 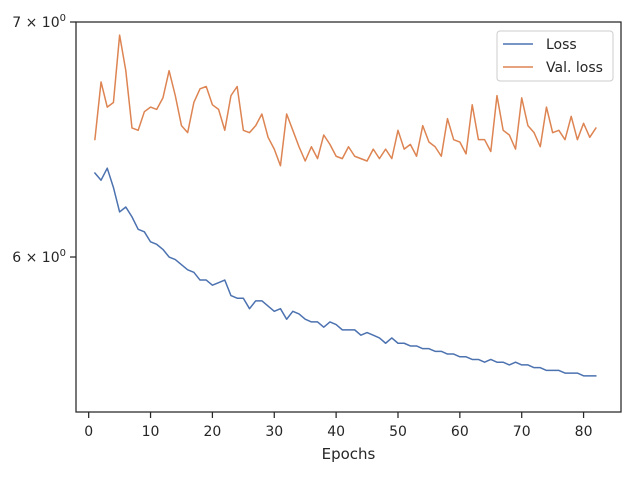 What do you see at coordinates (39, 22) in the screenshot?
I see `y-tick-label: 7 × 100` at bounding box center [39, 22].